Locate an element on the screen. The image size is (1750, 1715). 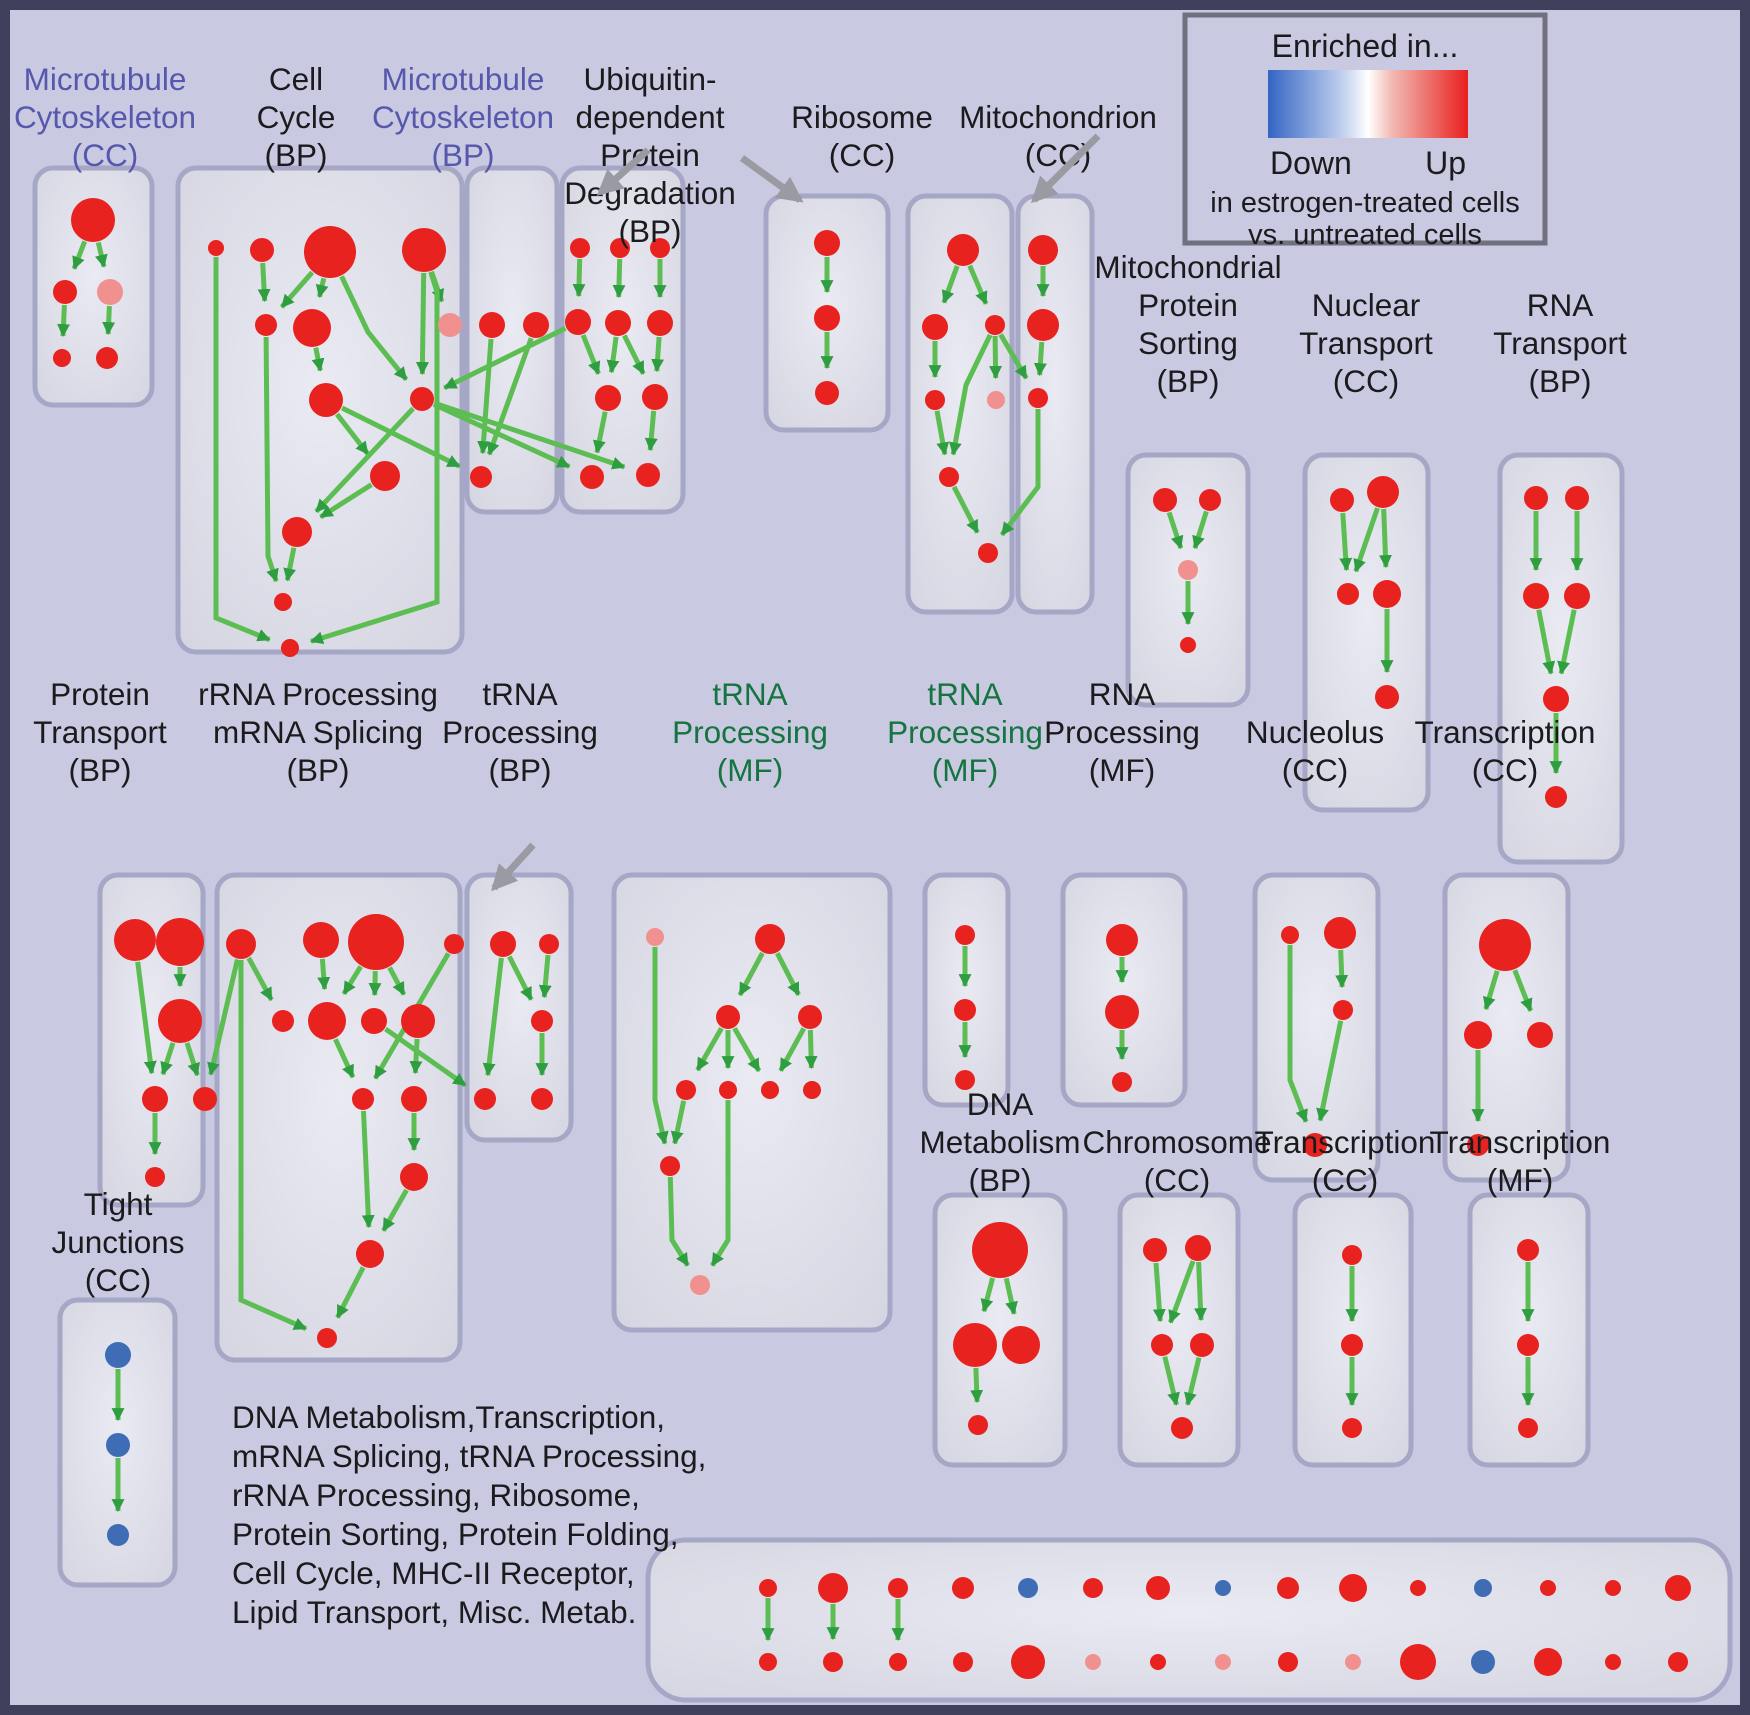
group-label-tcc1: Transcription (CC) is located at coordinates (1505, 751).